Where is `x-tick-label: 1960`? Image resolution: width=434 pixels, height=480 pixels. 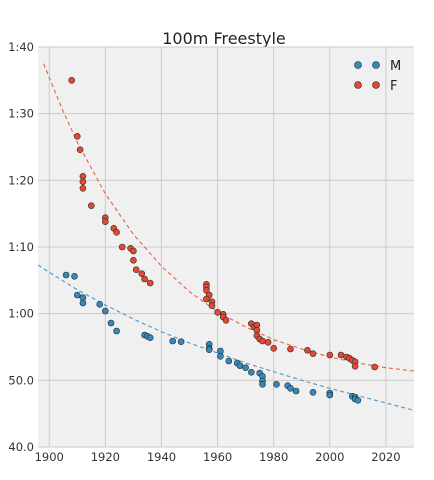 x-tick-label: 1960 is located at coordinates (217, 457).